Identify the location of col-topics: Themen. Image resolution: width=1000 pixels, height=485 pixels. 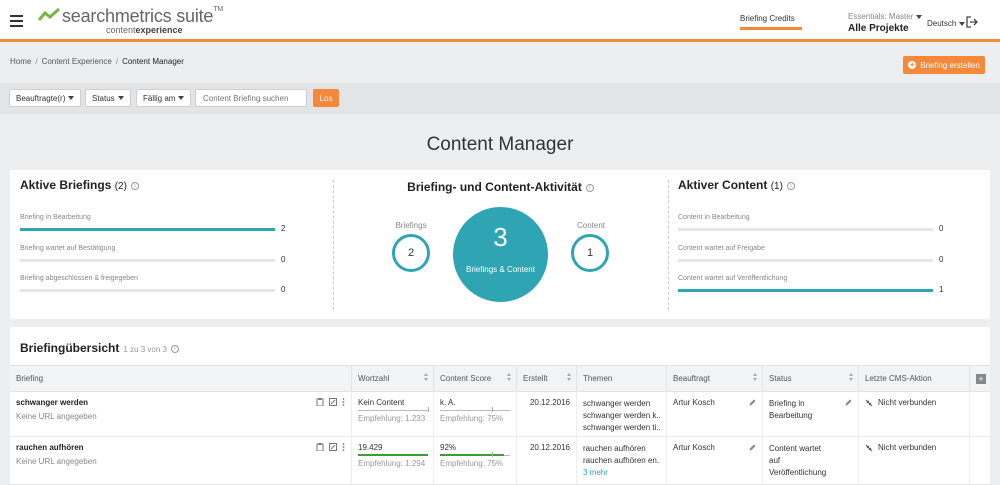
(622, 378).